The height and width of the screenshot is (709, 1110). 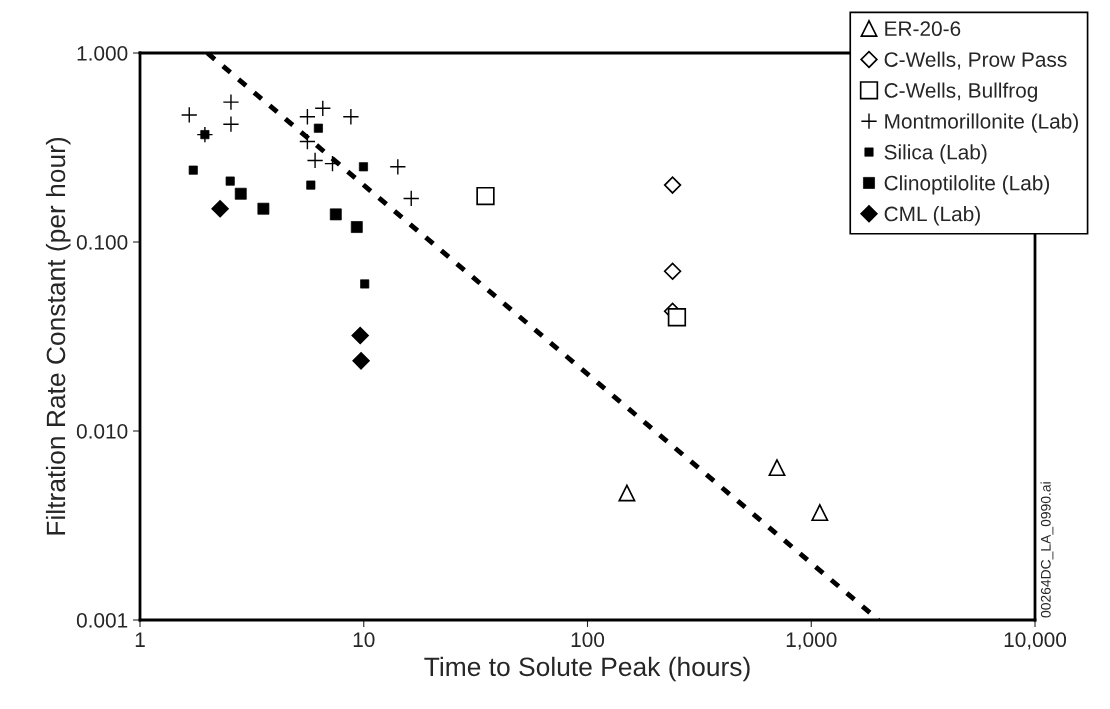 I want to click on x-tick-label: 1, so click(x=140, y=639).